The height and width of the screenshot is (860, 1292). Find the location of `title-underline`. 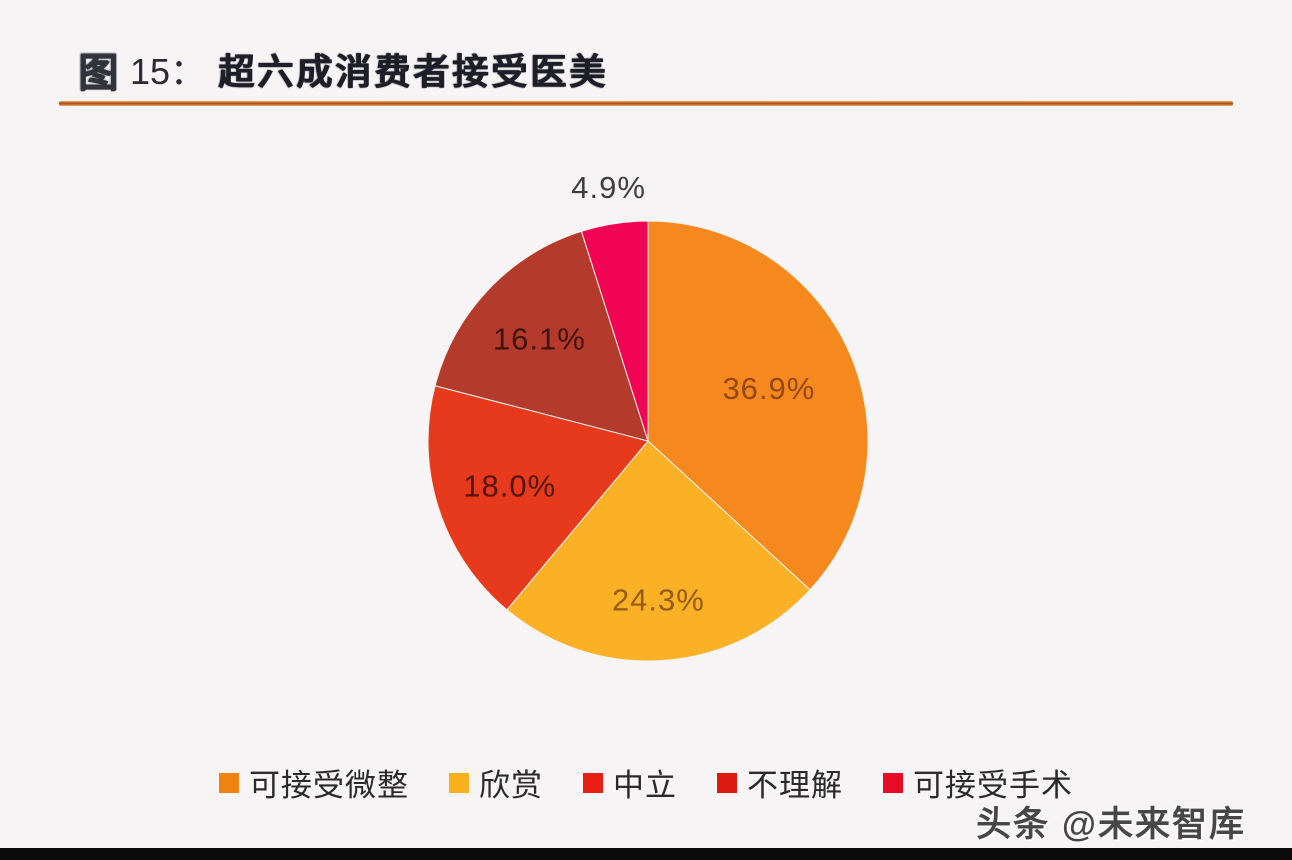

title-underline is located at coordinates (646, 103).